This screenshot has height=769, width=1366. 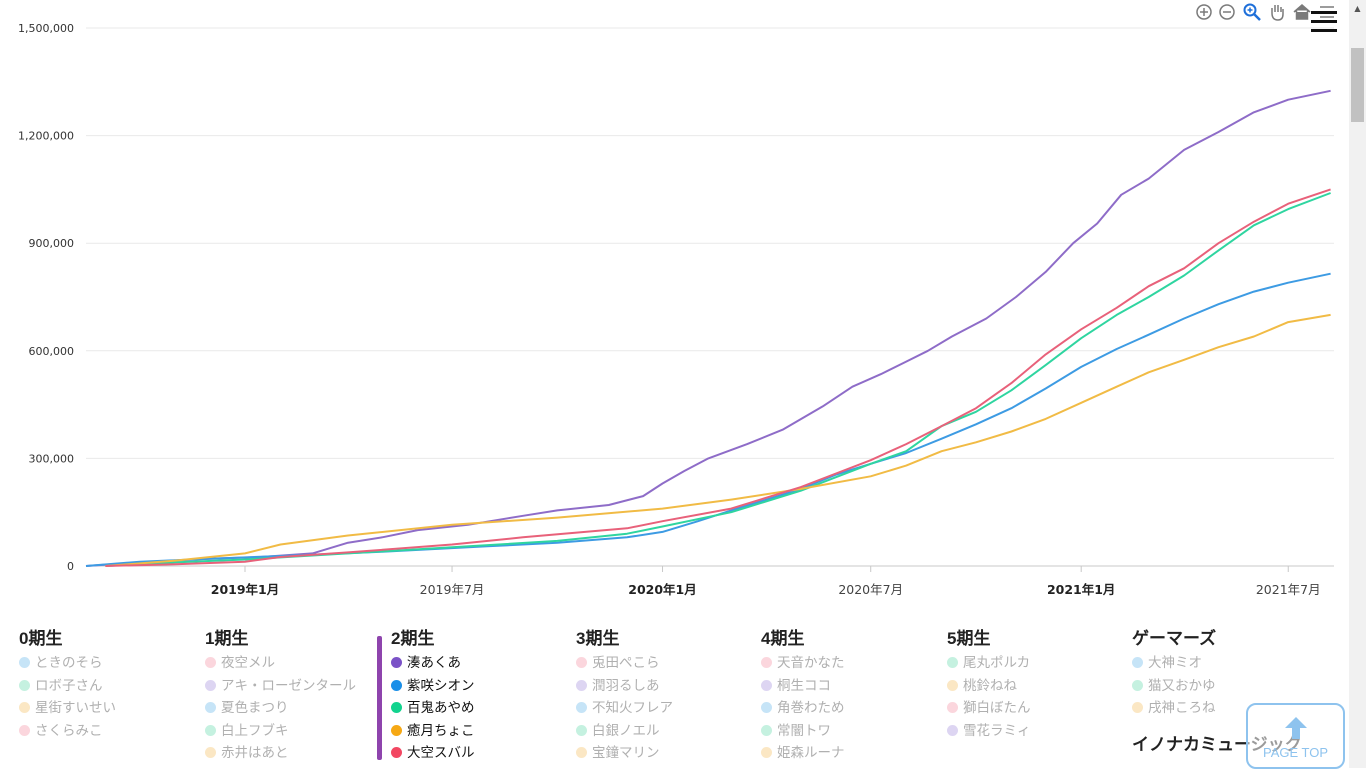 What do you see at coordinates (1227, 12) in the screenshot?
I see `zoom-out-icon` at bounding box center [1227, 12].